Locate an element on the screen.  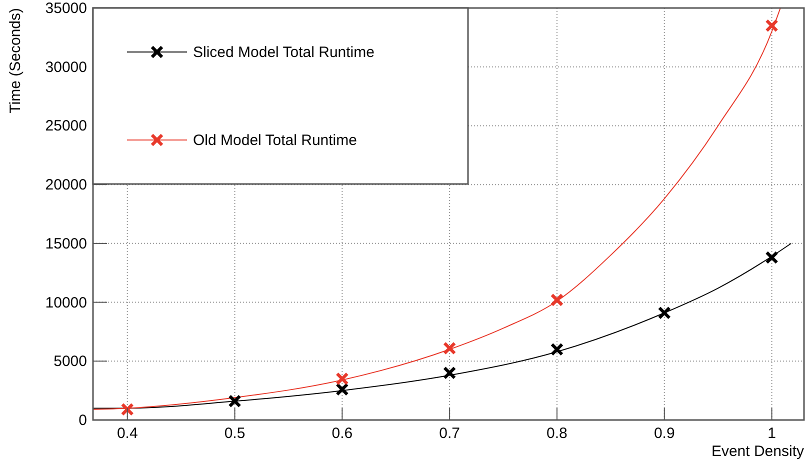
x-tick-label: 0.6 is located at coordinates (342, 433).